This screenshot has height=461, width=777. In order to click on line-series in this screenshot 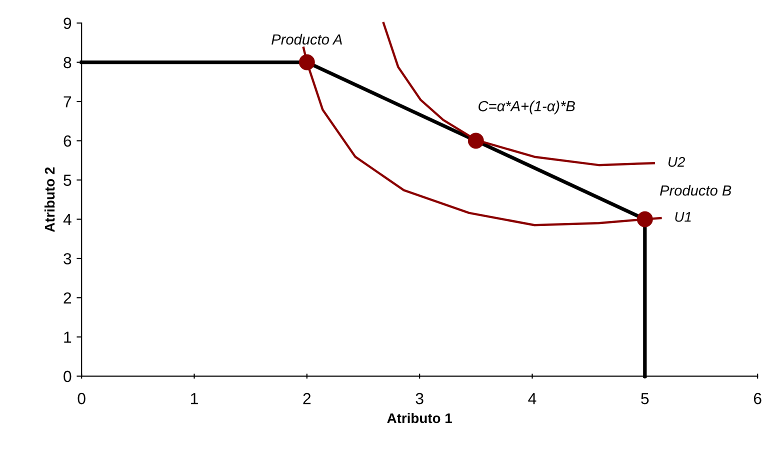, I will do `click(519, 94)`.